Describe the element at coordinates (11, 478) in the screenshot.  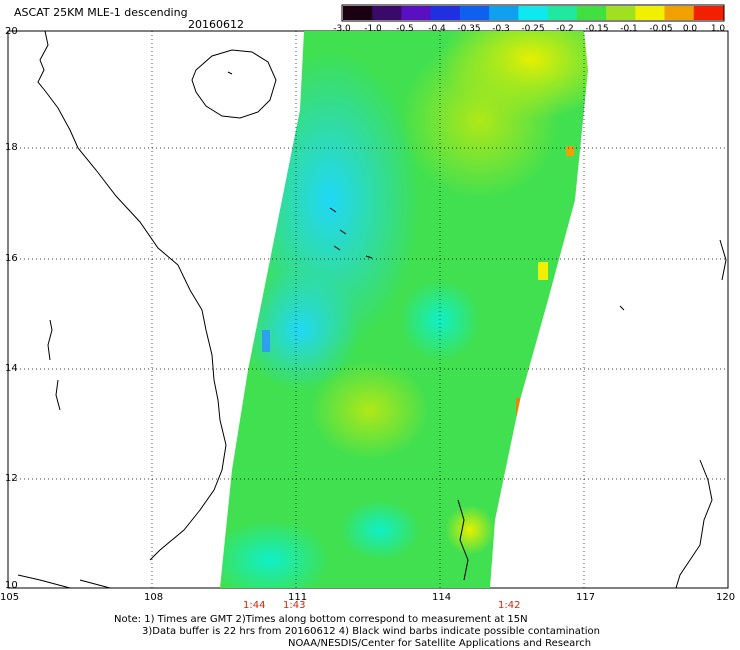
I see `lat-label: 12` at that location.